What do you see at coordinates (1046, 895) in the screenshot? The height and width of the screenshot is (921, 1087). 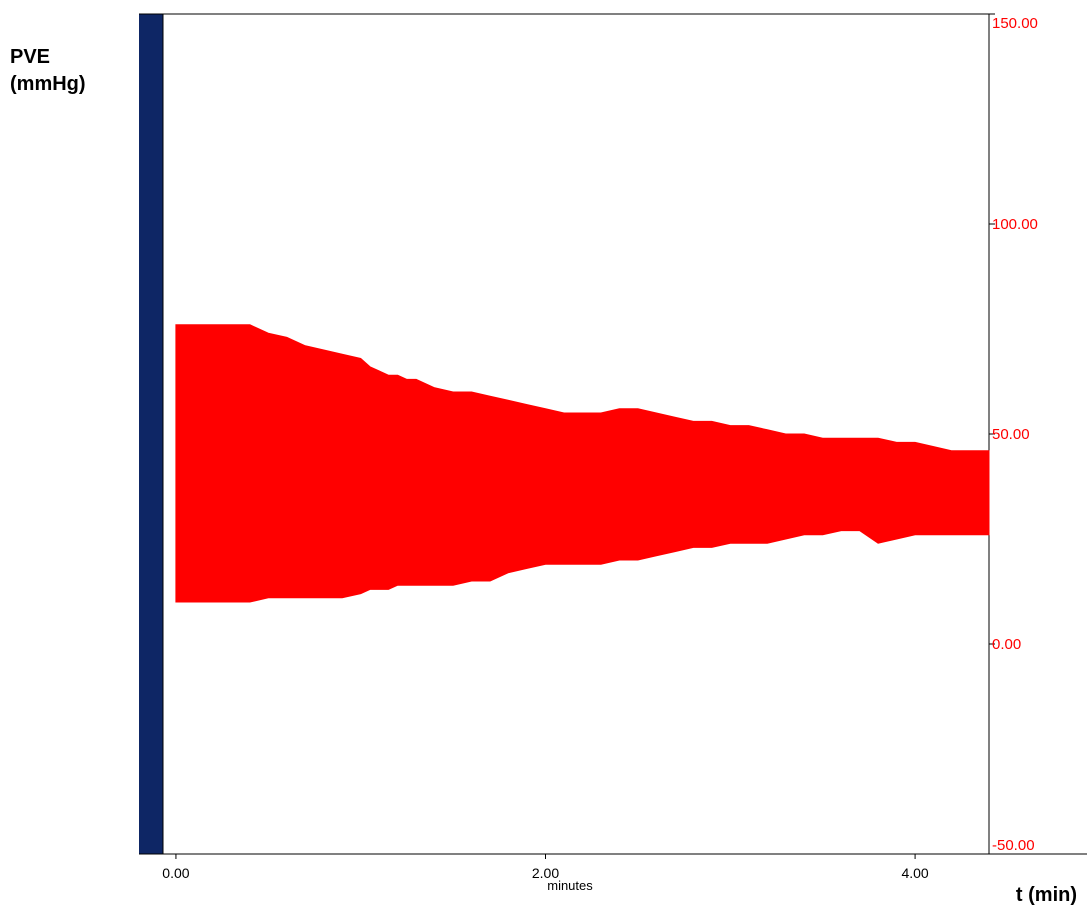 I see `x-axis-title: t (min)` at bounding box center [1046, 895].